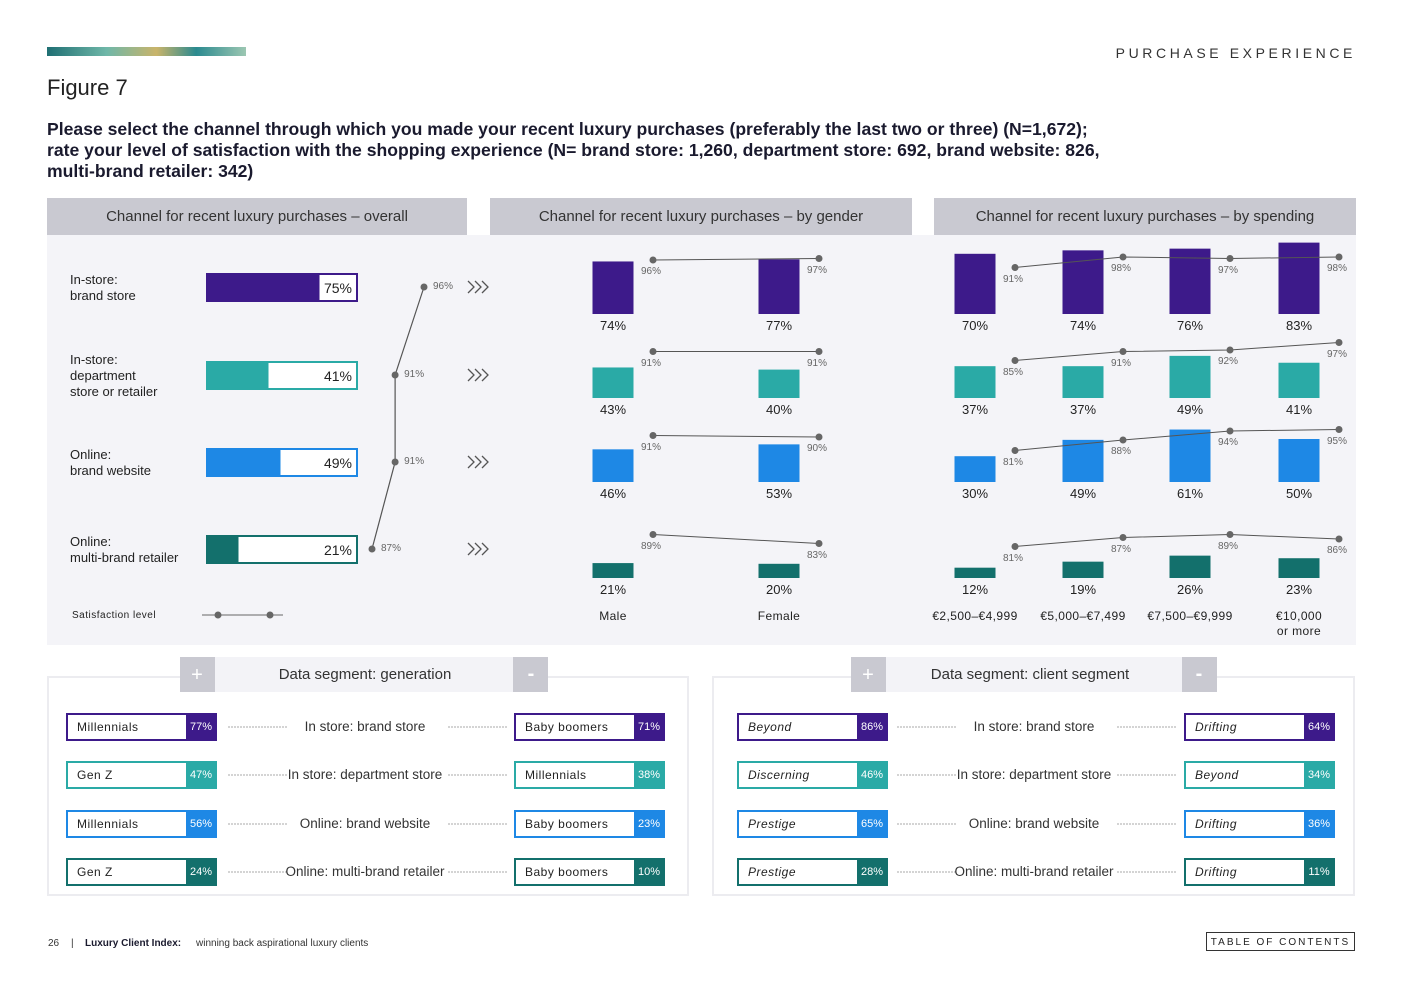 This screenshot has width=1403, height=992. Describe the element at coordinates (567, 824) in the screenshot. I see `segment-name: Baby boomers` at that location.